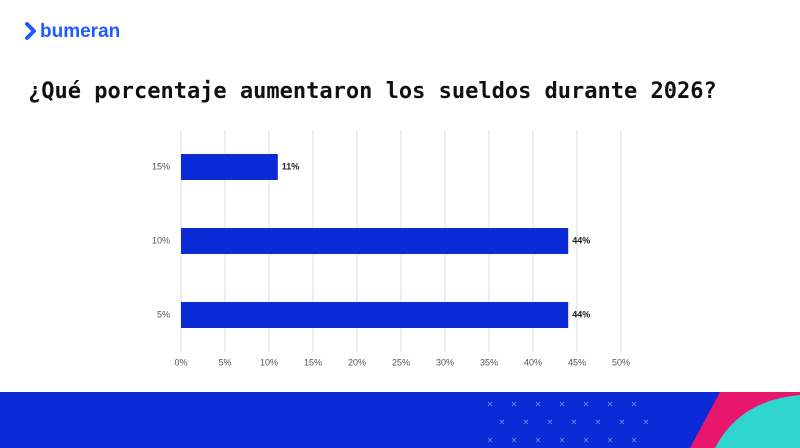 The height and width of the screenshot is (448, 800). Describe the element at coordinates (291, 166) in the screenshot. I see `value-label: 11%` at that location.